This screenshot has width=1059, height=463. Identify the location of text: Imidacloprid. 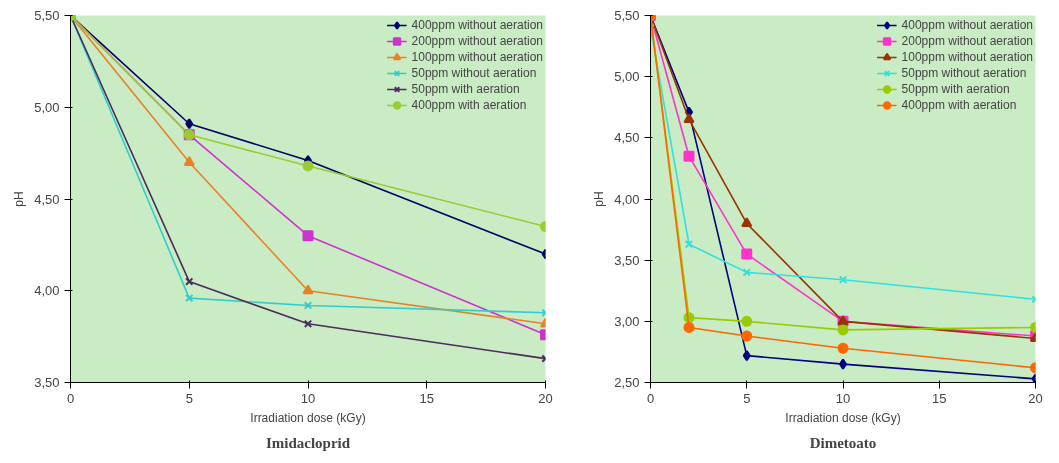
(308, 442).